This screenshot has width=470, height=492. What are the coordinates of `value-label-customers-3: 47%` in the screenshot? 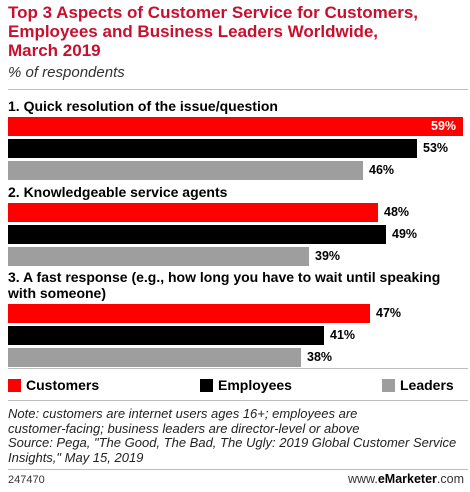 It's located at (389, 313).